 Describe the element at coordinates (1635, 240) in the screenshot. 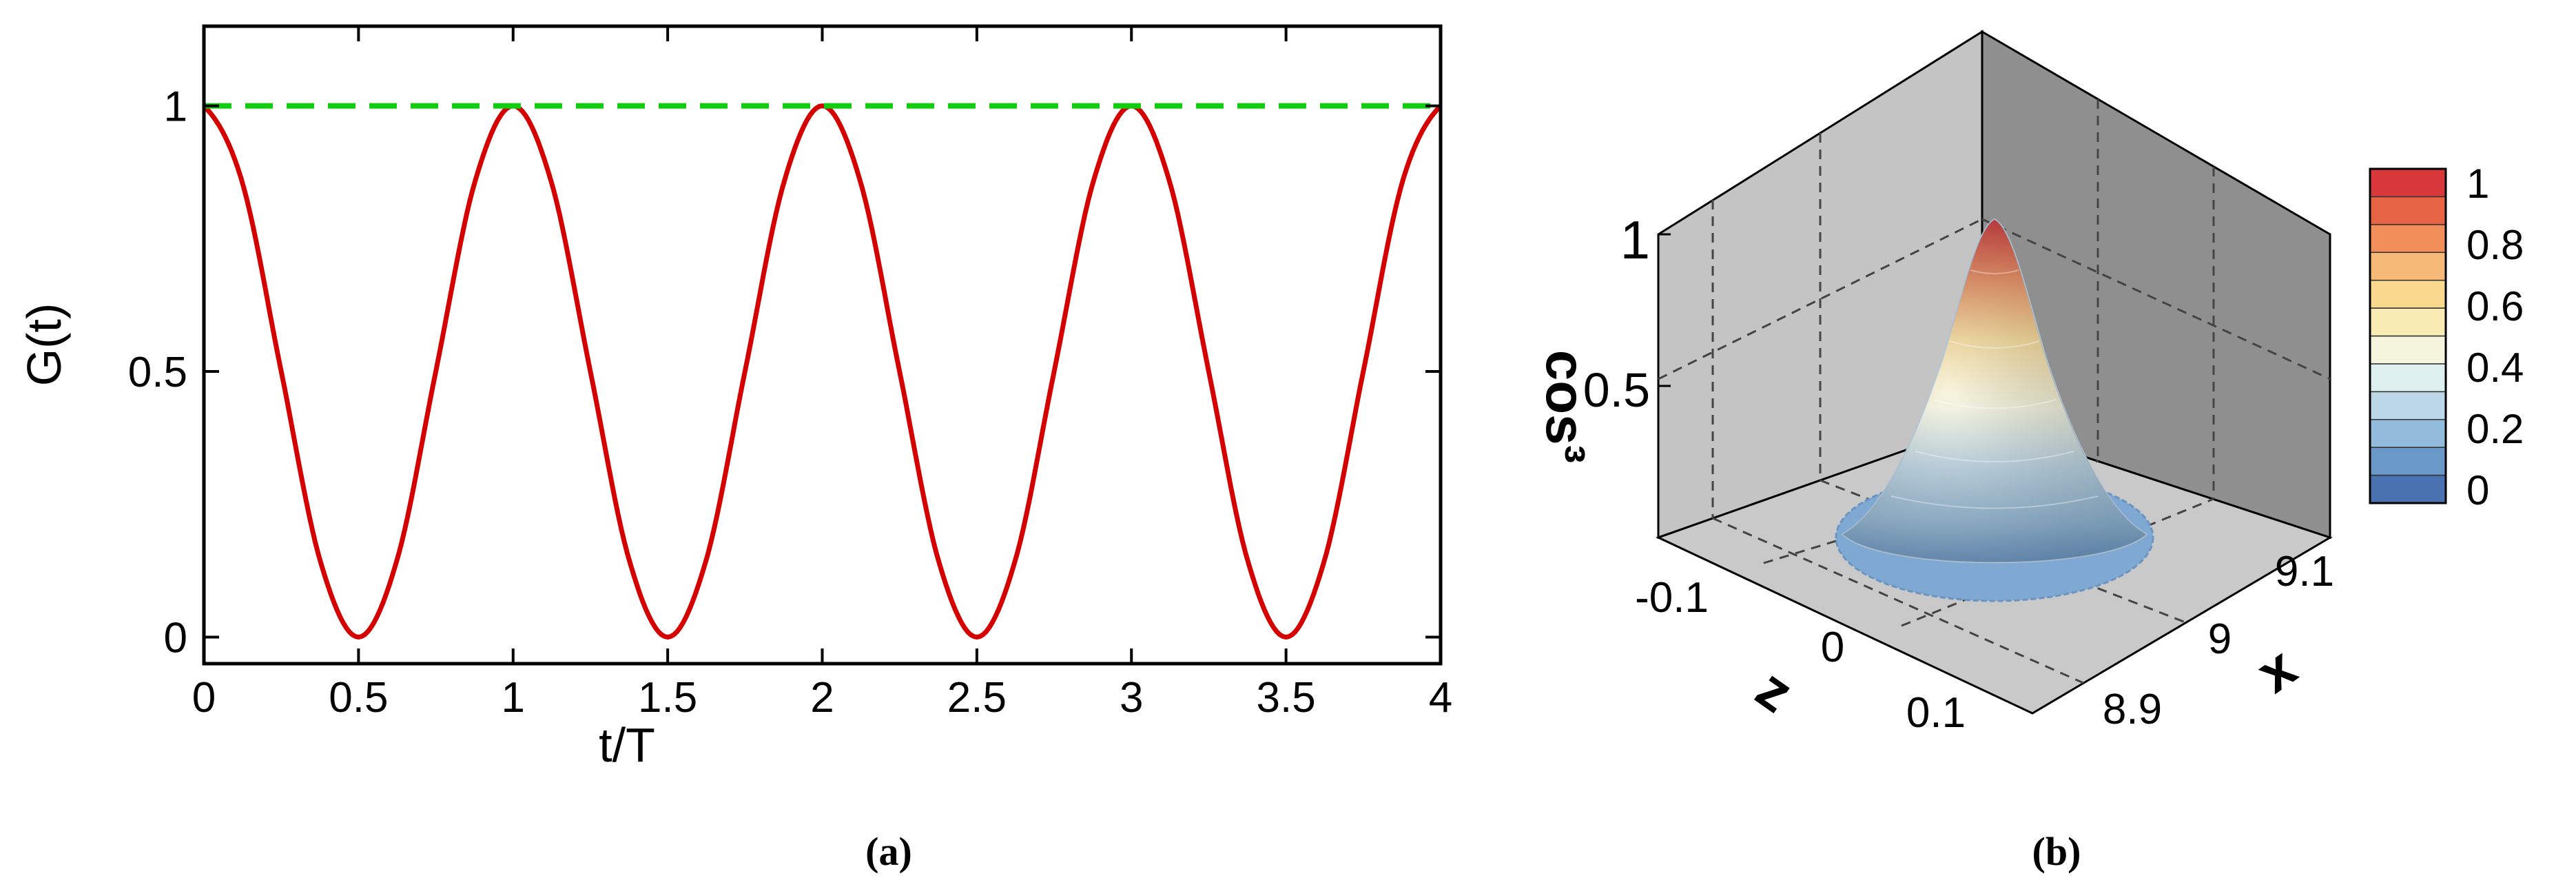

I see `z-tick-label: 1` at that location.